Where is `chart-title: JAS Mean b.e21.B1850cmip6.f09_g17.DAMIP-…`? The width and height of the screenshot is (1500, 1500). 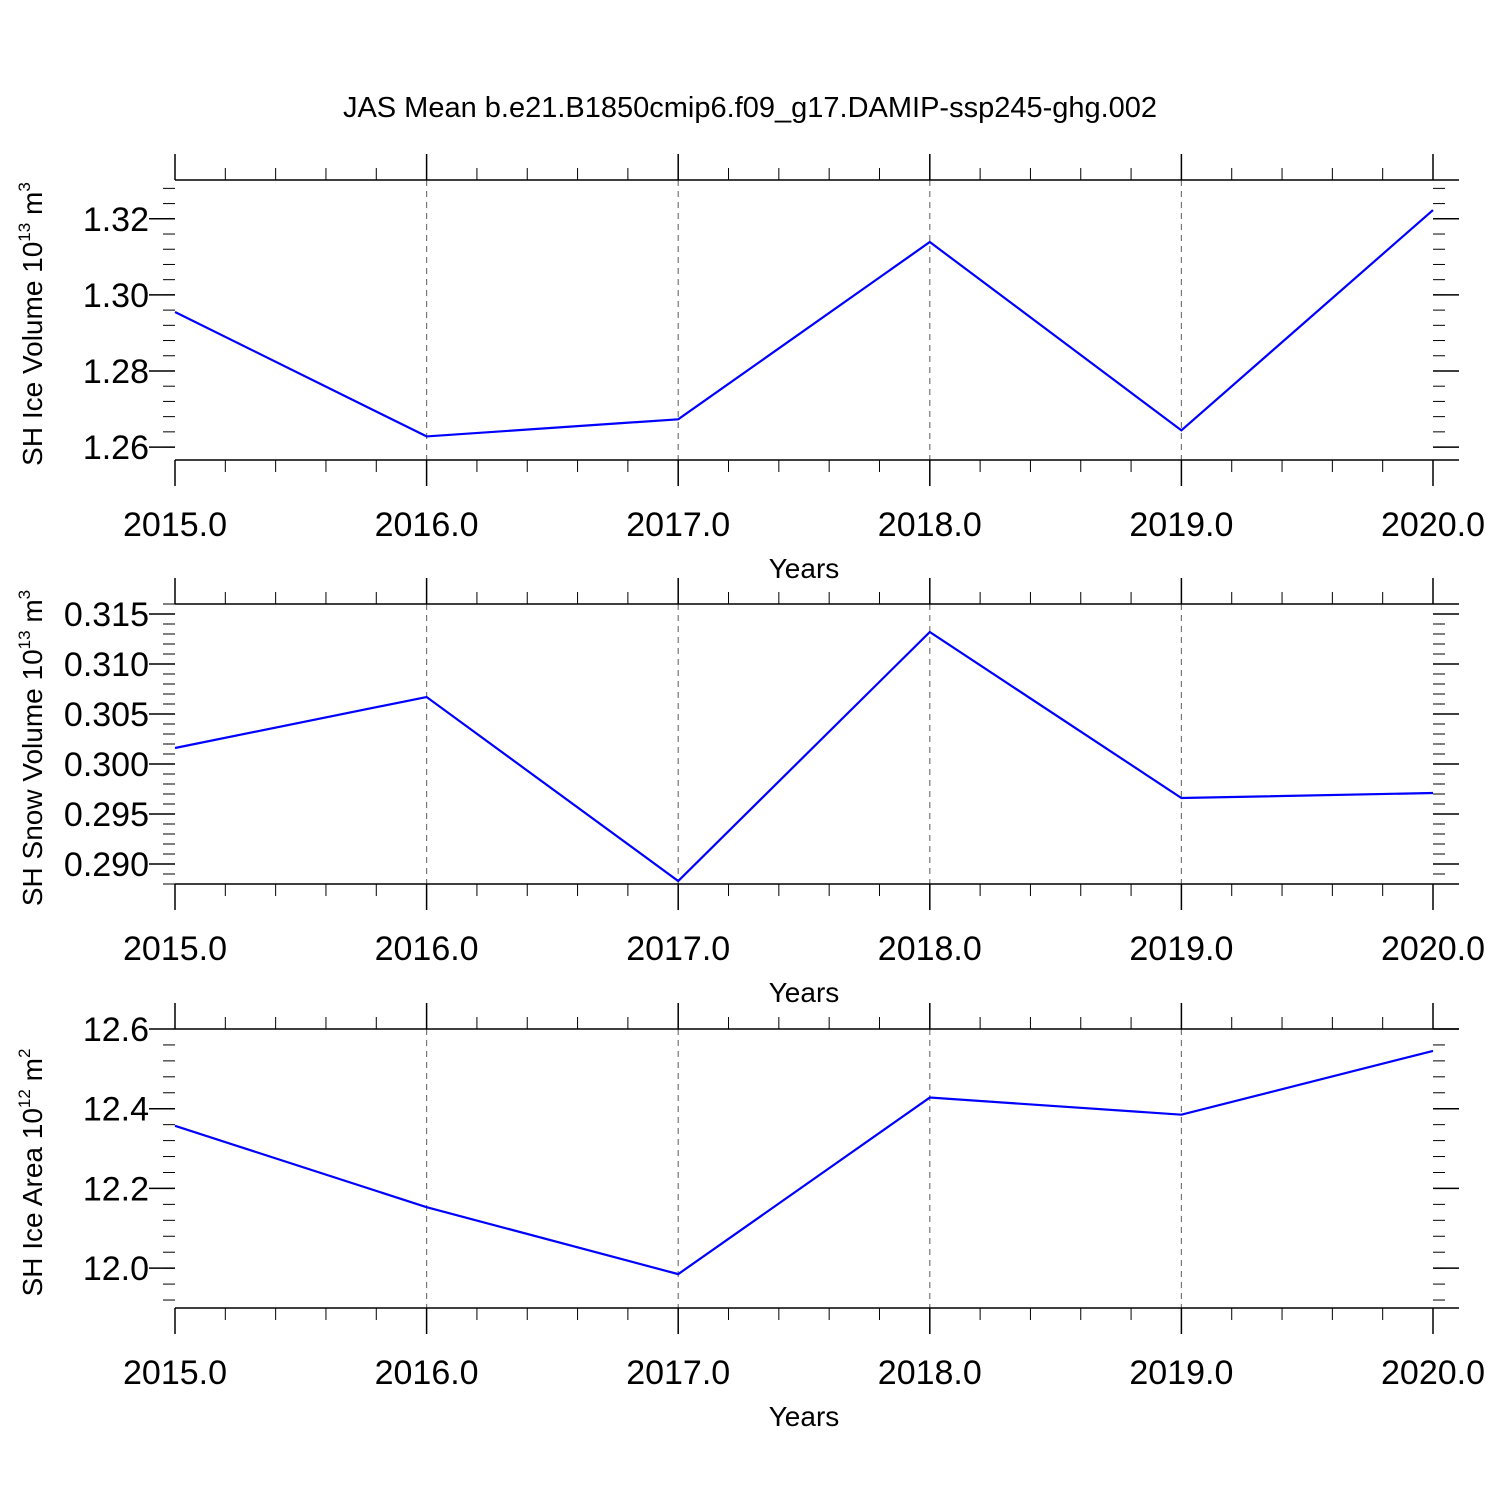
chart-title: JAS Mean b.e21.B1850cmip6.f09_g17.DAMIP-… is located at coordinates (750, 108).